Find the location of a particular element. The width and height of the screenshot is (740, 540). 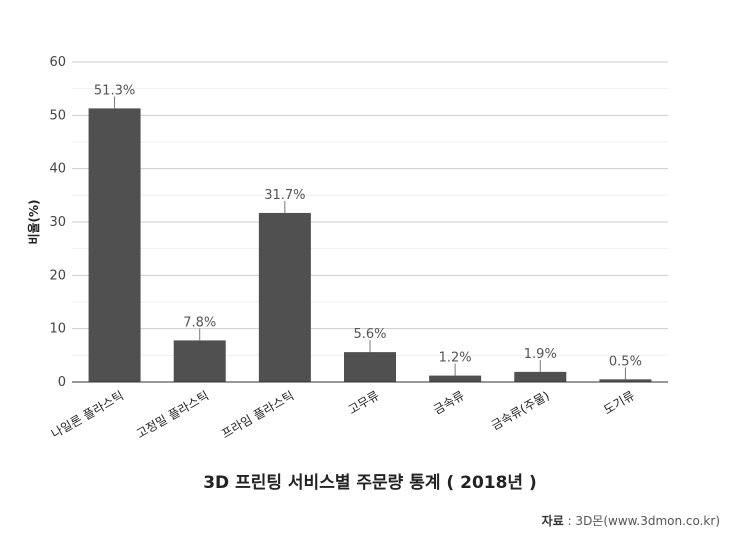

x-category-label: 프라임 플라스틱 is located at coordinates (257, 414).